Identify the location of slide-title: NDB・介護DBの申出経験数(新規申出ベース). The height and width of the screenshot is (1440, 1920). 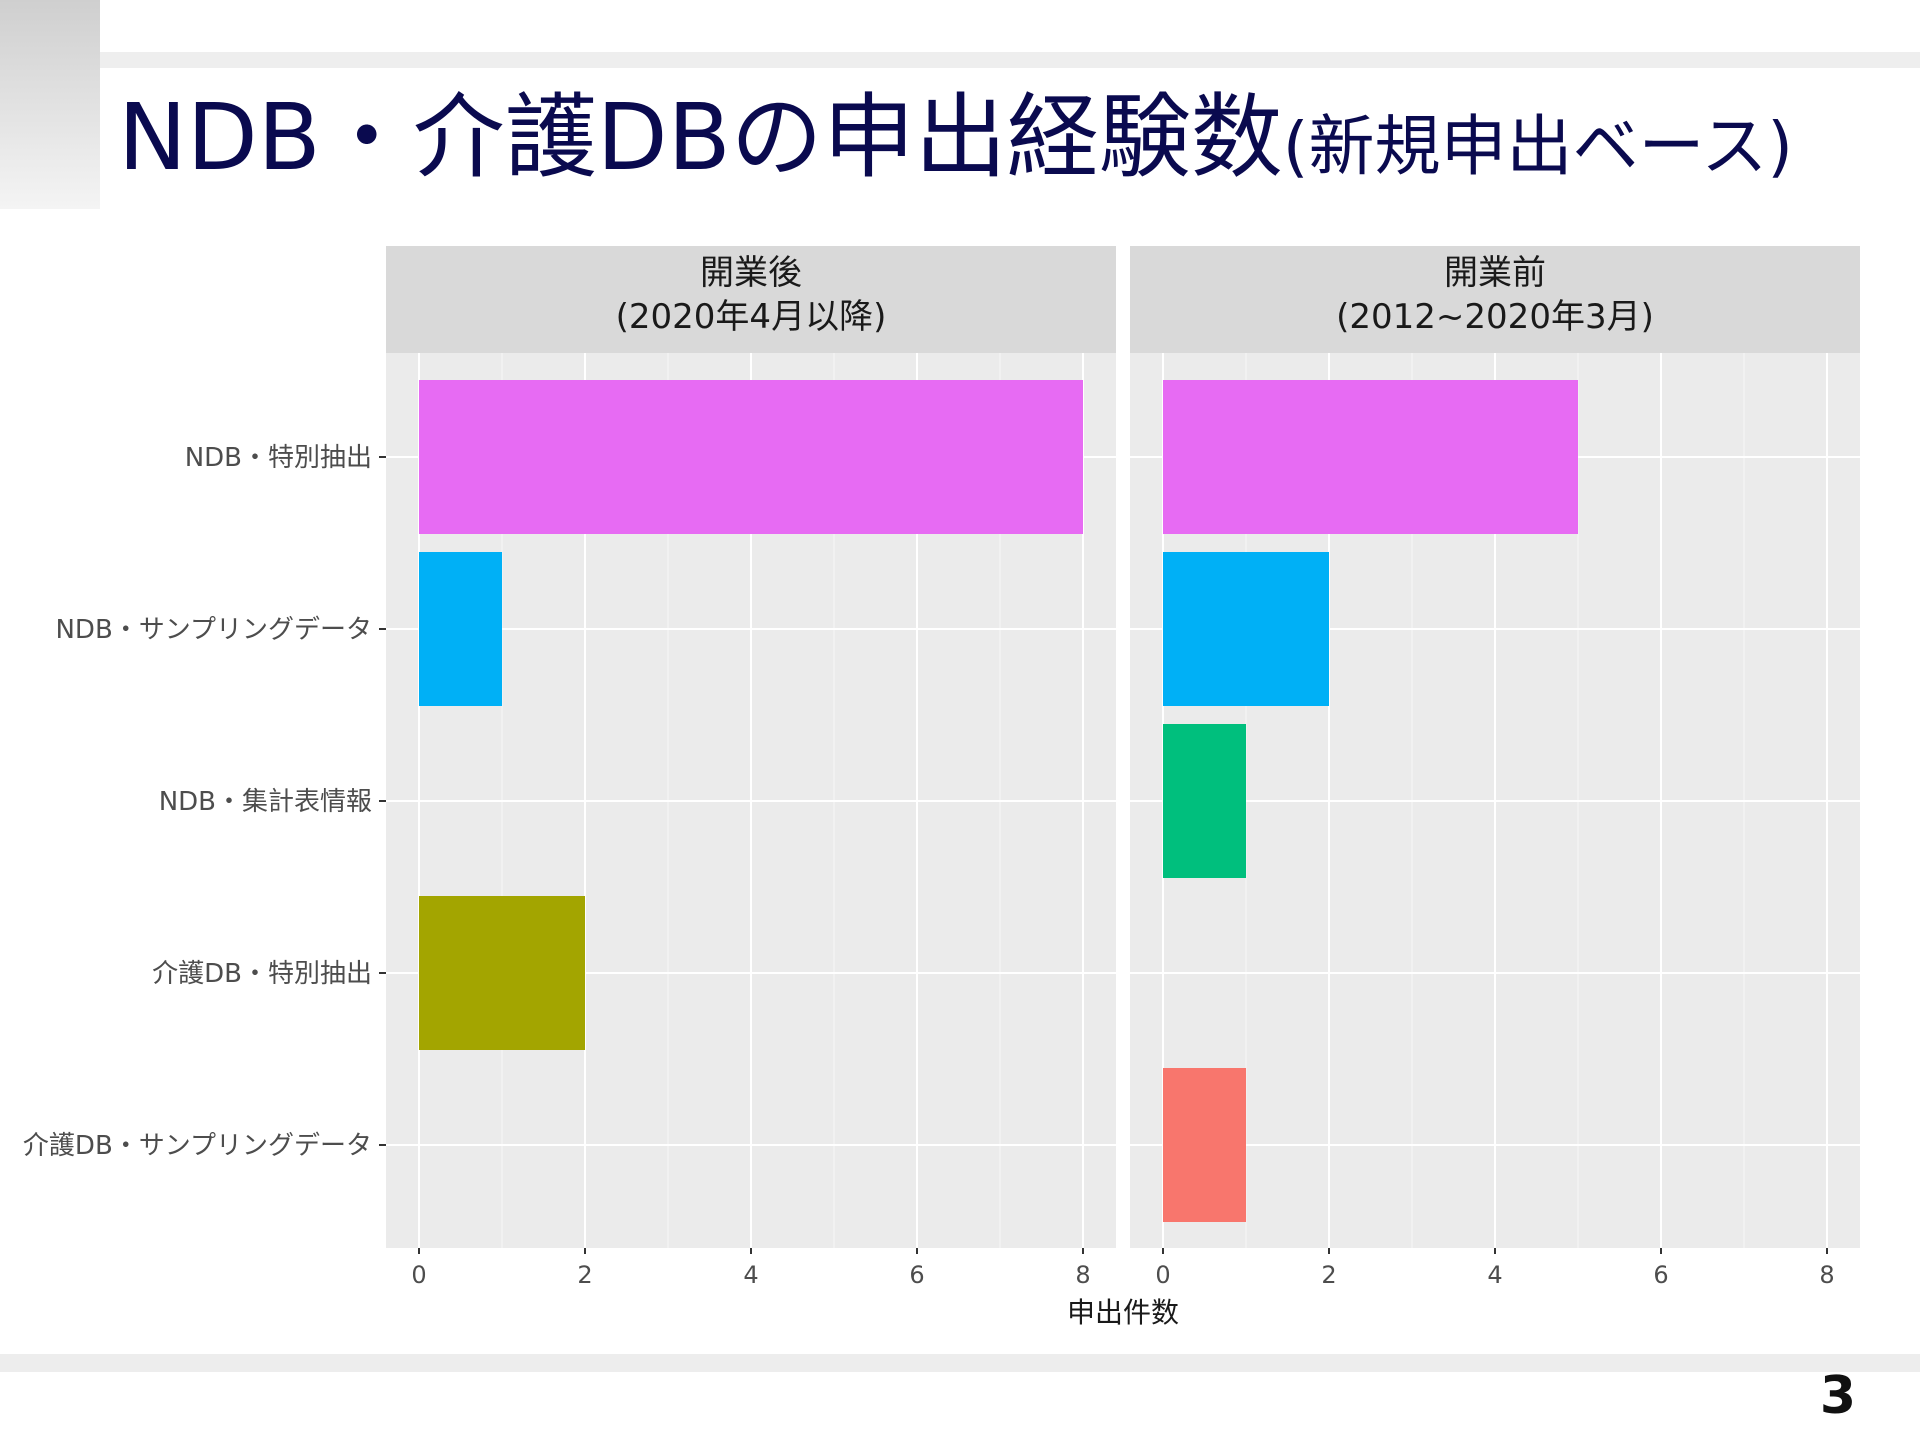
(955, 142).